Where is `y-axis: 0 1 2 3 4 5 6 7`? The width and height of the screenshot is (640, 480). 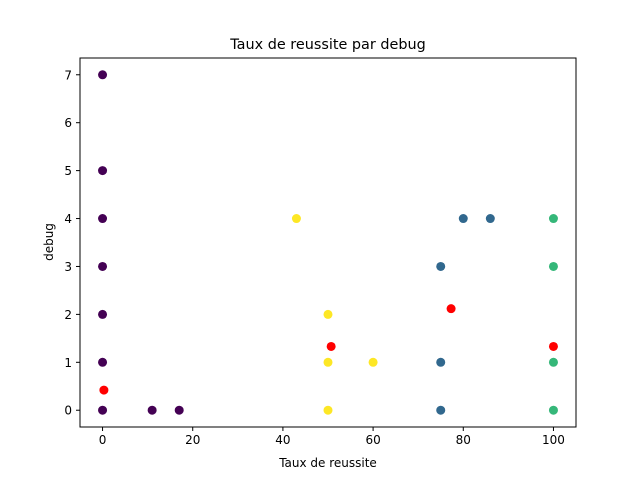
y-axis: 0 1 2 3 4 5 6 7 is located at coordinates (72, 243).